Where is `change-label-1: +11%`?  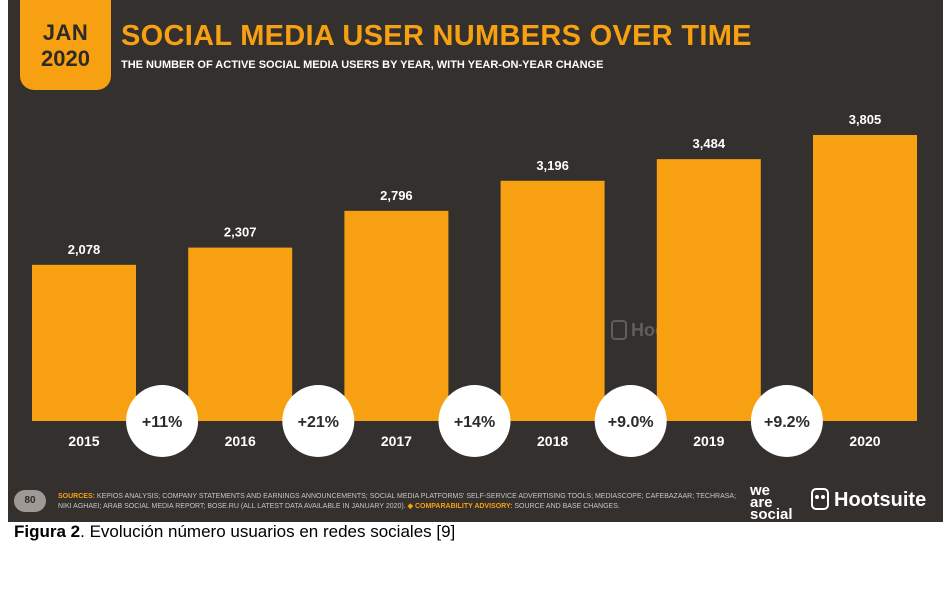 change-label-1: +11% is located at coordinates (162, 422).